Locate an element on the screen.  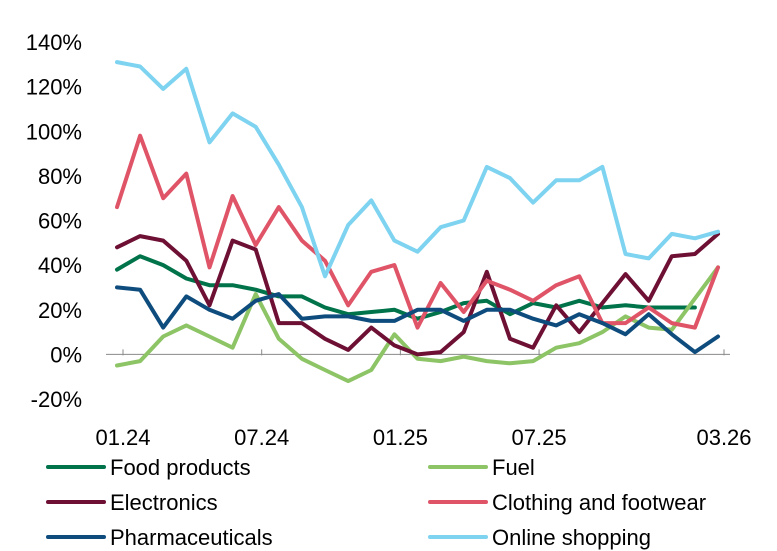
y-tick-label: 140% is located at coordinates (54, 42).